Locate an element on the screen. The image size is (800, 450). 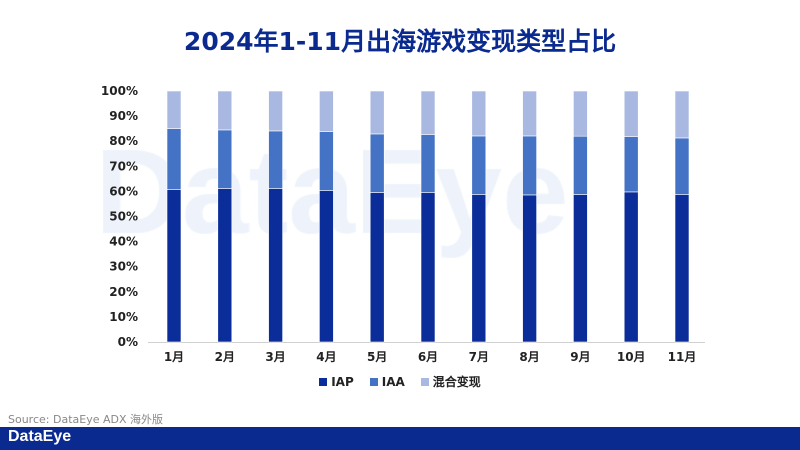
legend-label: 混合变现 is located at coordinates (456, 382).